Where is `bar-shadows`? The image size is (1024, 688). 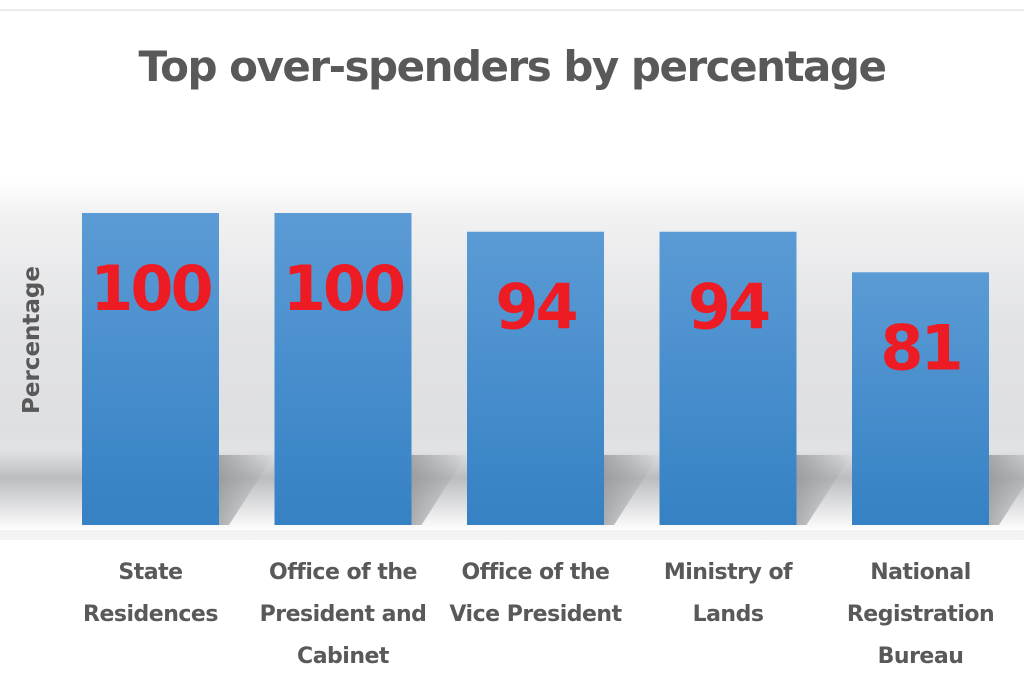 bar-shadows is located at coordinates (621, 490).